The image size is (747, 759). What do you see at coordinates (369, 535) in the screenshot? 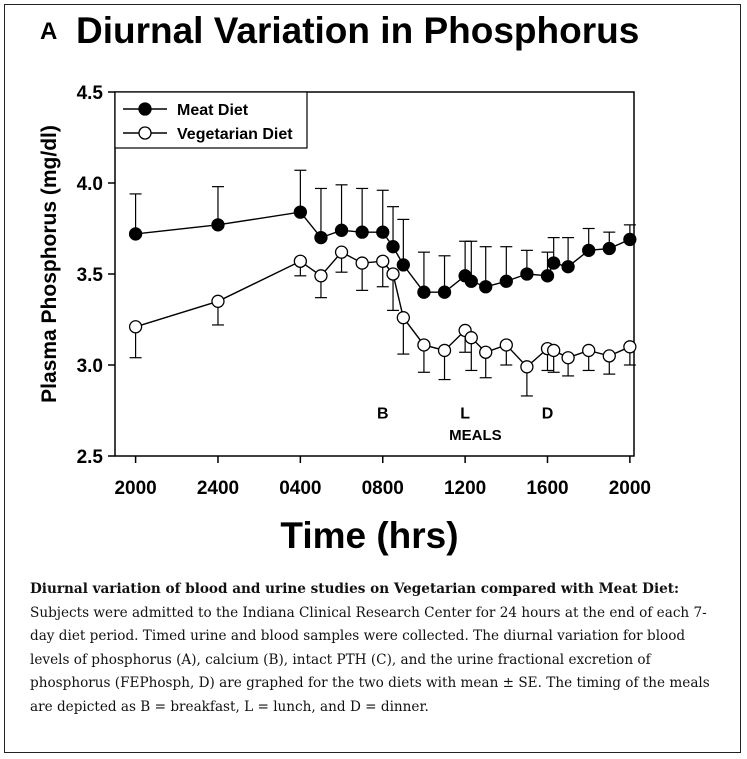
I see `x-axis-label: Time (hrs)` at bounding box center [369, 535].